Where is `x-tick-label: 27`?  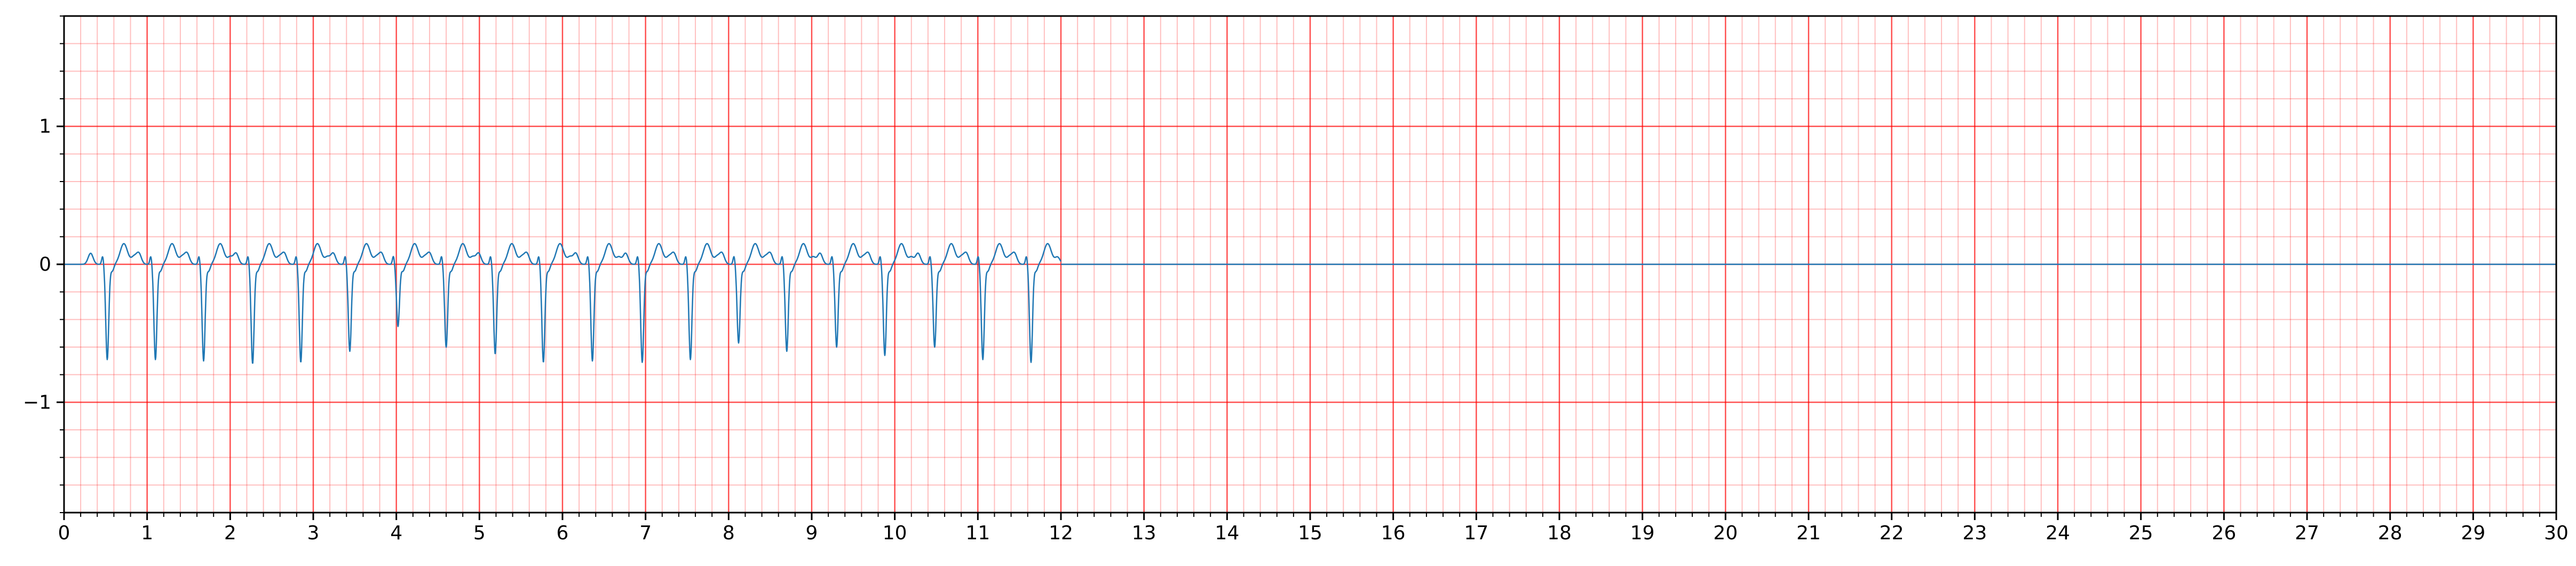
x-tick-label: 27 is located at coordinates (2307, 533).